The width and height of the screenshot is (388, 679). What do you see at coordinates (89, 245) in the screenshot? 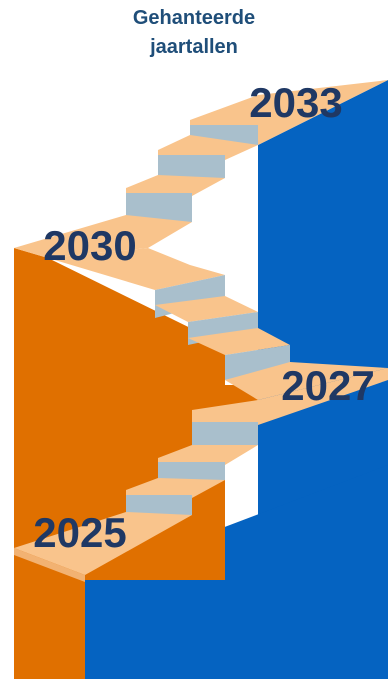
I see `year-label-2030: 2030` at bounding box center [89, 245].